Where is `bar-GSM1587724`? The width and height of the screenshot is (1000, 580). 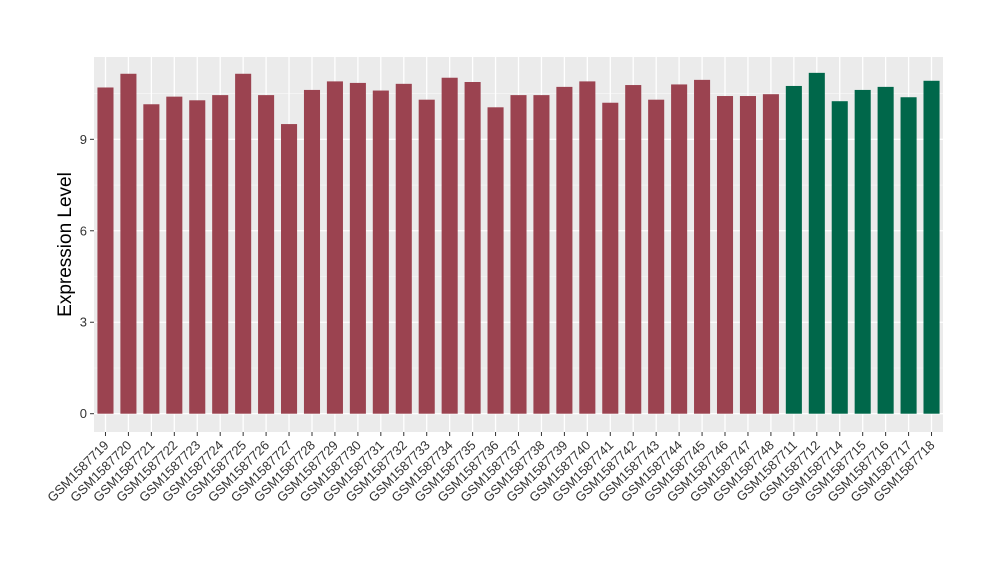
bar-GSM1587724 is located at coordinates (220, 254).